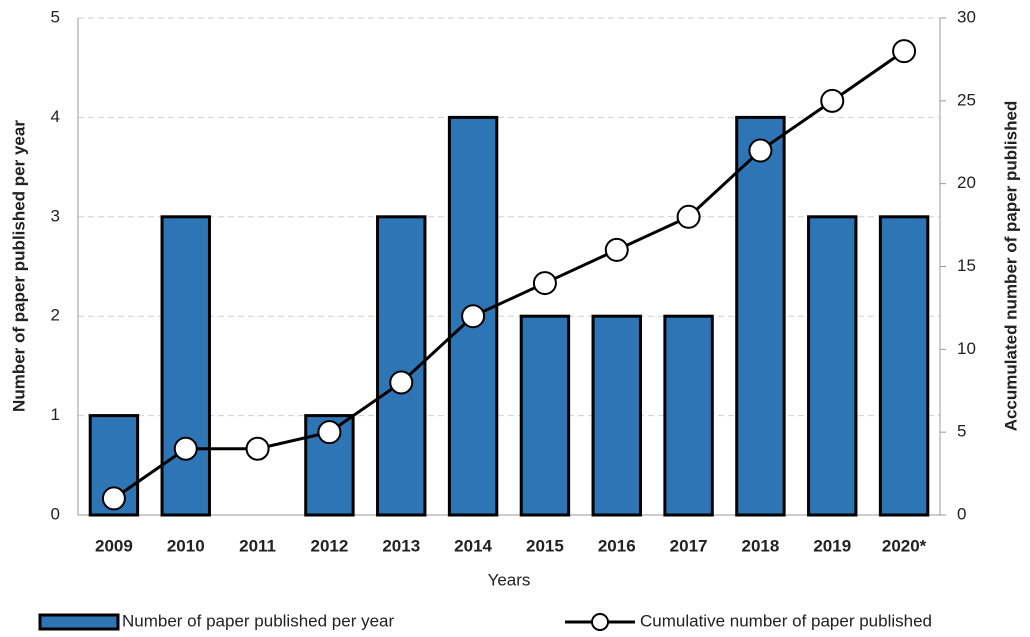 This screenshot has width=1030, height=637. I want to click on x-tick-label: 2012, so click(330, 545).